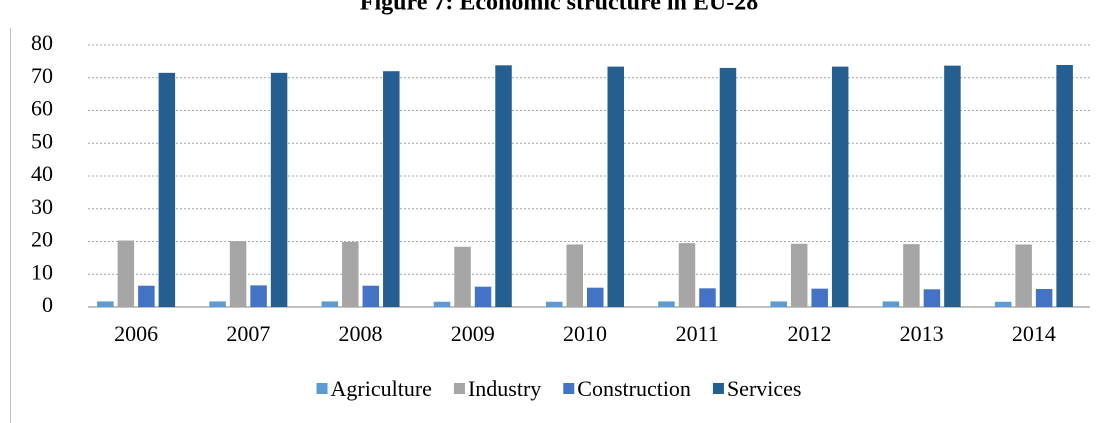 This screenshot has width=1118, height=423. I want to click on x-tick-label: 2010, so click(585, 333).